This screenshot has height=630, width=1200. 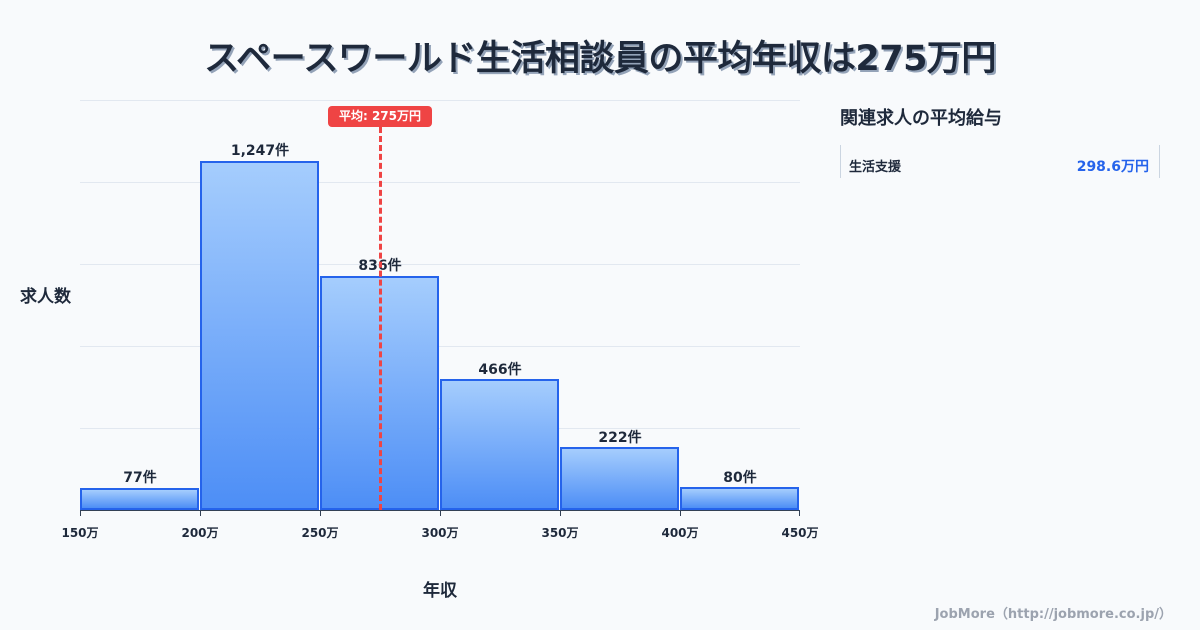 What do you see at coordinates (500, 370) in the screenshot?
I see `bar-value-label: 466件` at bounding box center [500, 370].